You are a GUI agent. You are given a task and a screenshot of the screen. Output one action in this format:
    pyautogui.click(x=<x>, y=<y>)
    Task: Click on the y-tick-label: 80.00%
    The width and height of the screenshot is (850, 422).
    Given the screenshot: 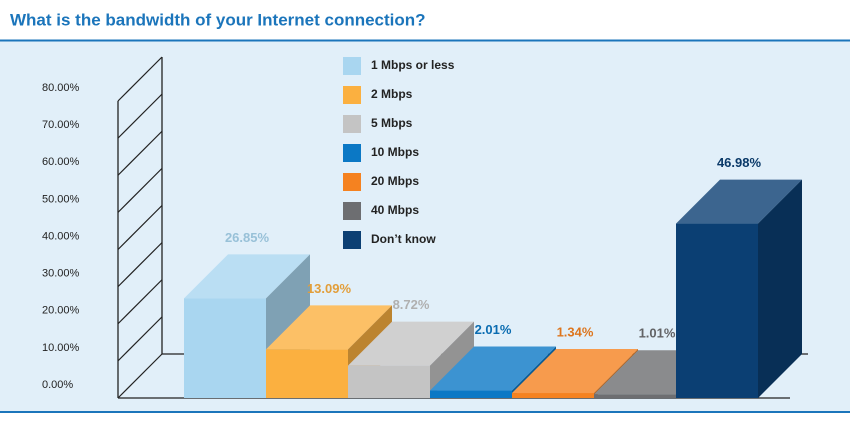 What is the action you would take?
    pyautogui.click(x=61, y=88)
    